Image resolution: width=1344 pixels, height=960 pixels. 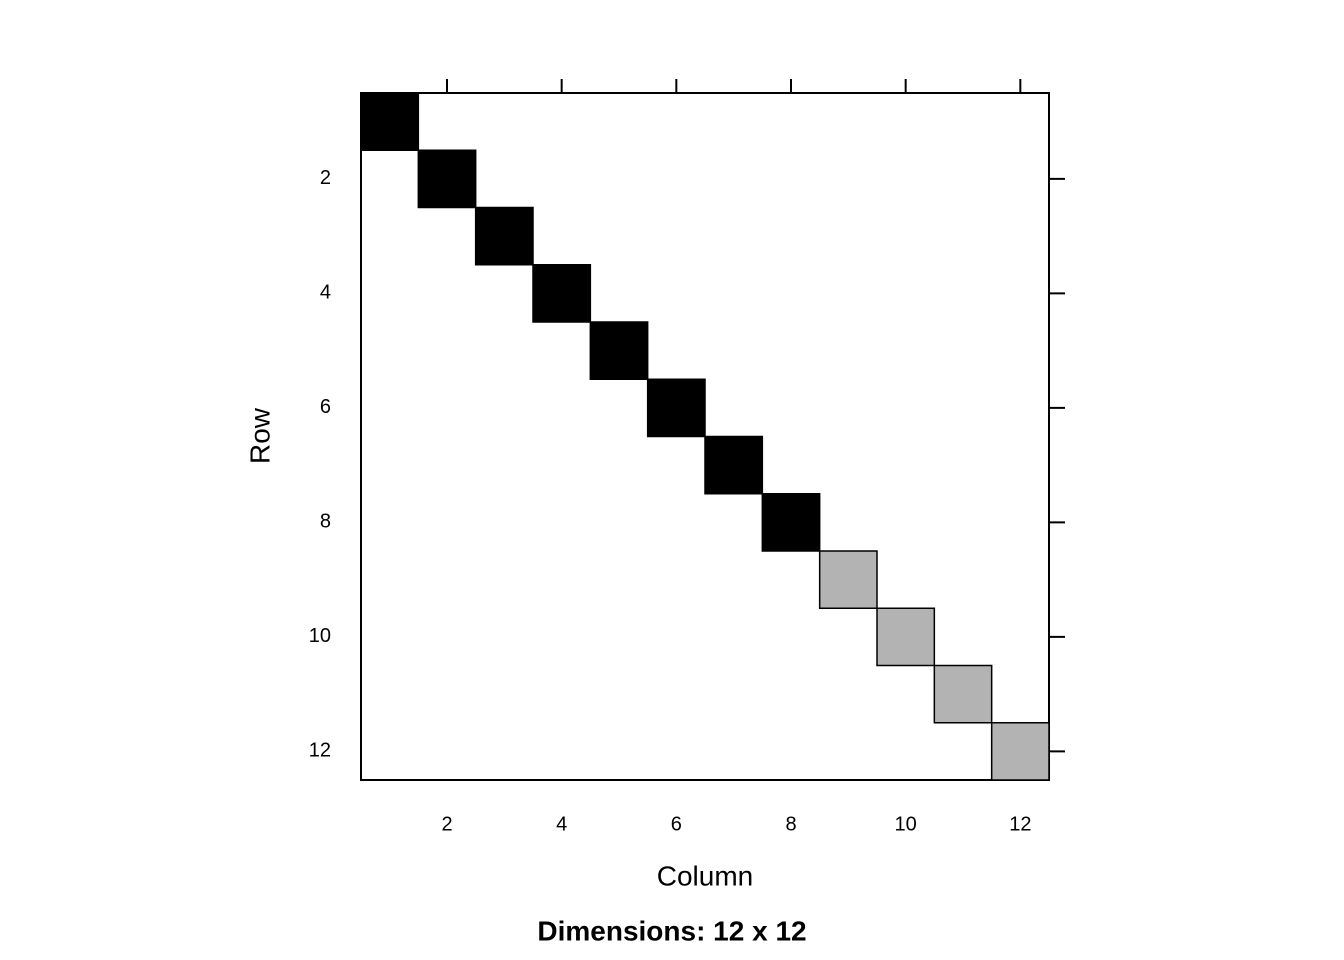 I want to click on y-tick-label: 8, so click(x=325, y=522).